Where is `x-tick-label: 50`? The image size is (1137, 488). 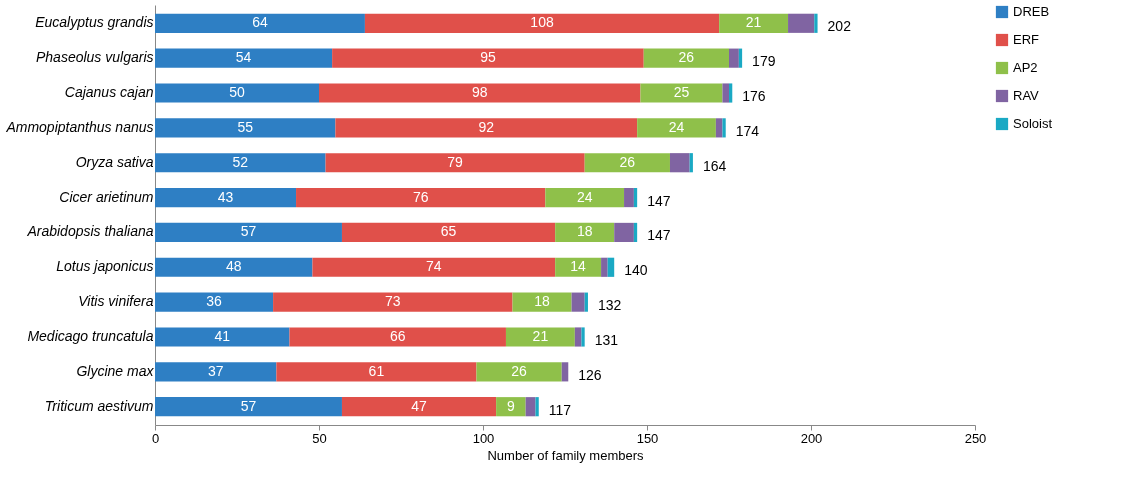
x-tick-label: 50 is located at coordinates (319, 438).